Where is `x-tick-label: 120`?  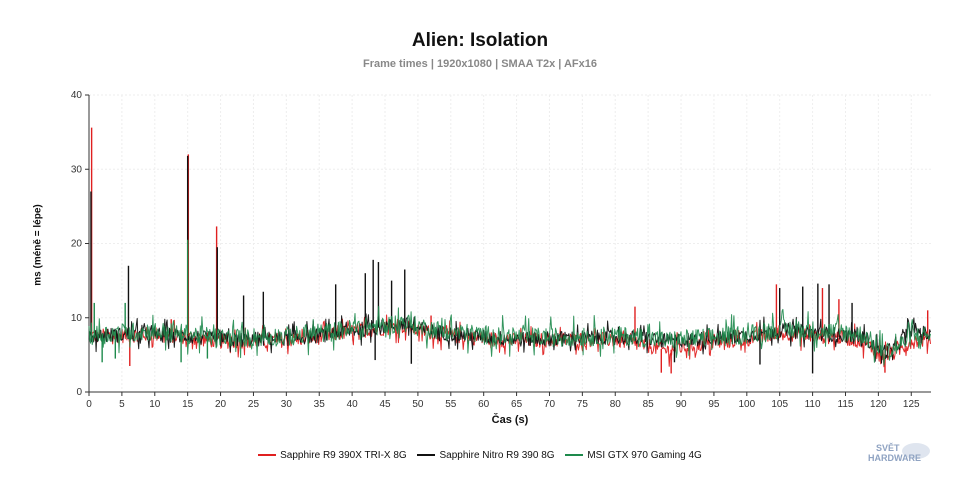
x-tick-label: 120 is located at coordinates (878, 404).